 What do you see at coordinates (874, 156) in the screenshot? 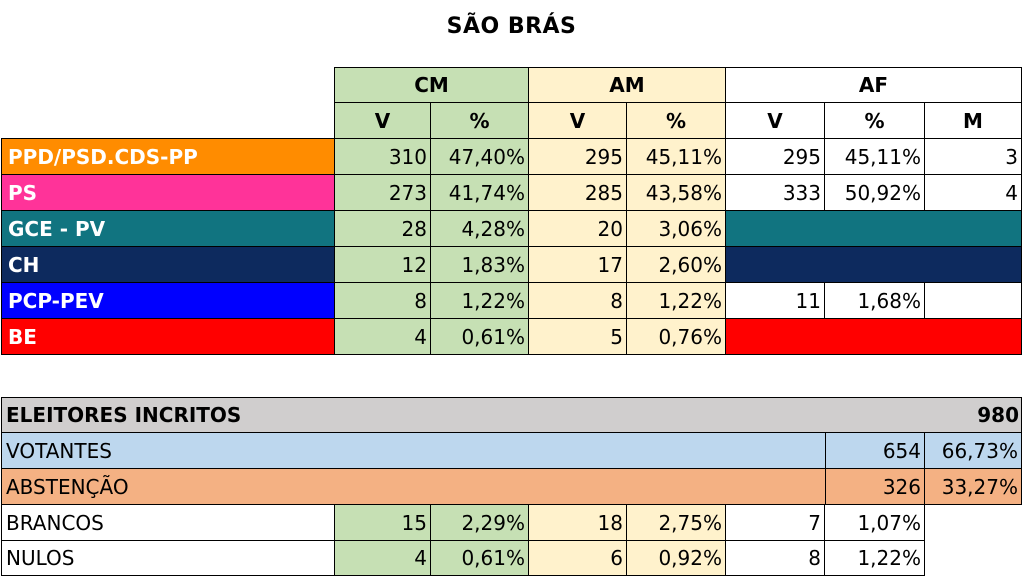
I see `af-pct: 45,11%` at bounding box center [874, 156].